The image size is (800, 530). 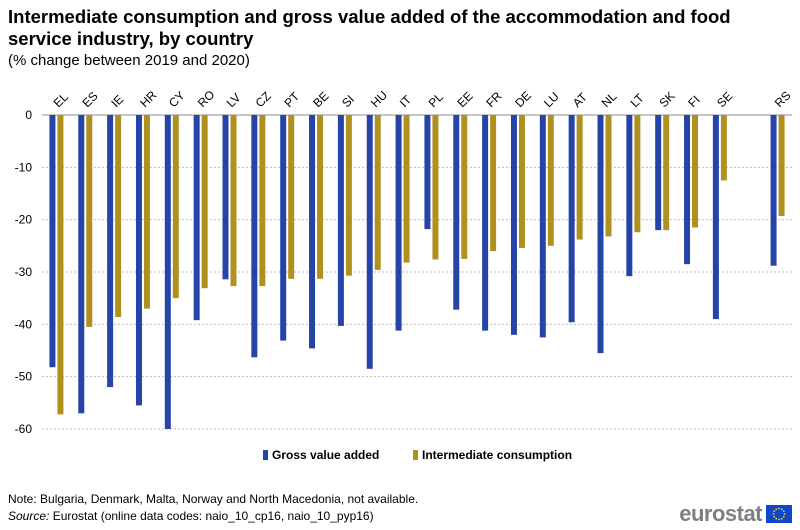 What do you see at coordinates (436, 100) in the screenshot?
I see `category-label-pl: PL` at bounding box center [436, 100].